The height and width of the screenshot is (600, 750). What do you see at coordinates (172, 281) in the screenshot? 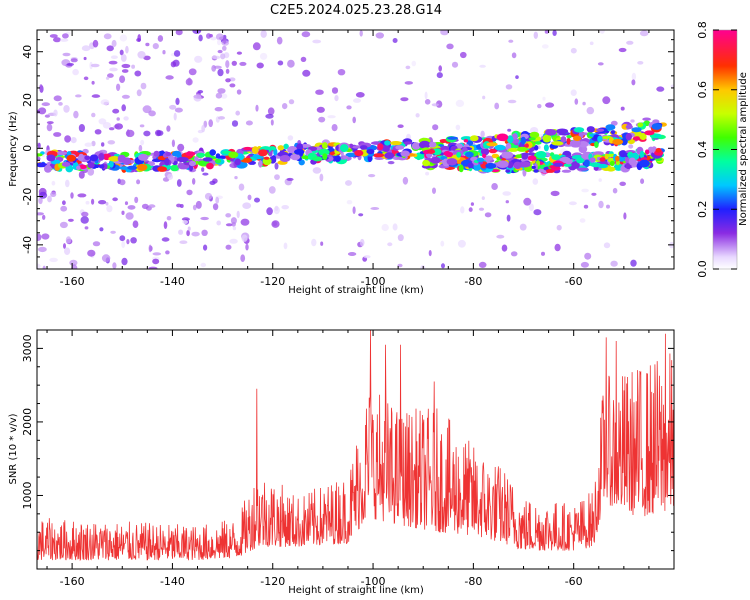
I see `x-tick-label: -140` at bounding box center [172, 281].